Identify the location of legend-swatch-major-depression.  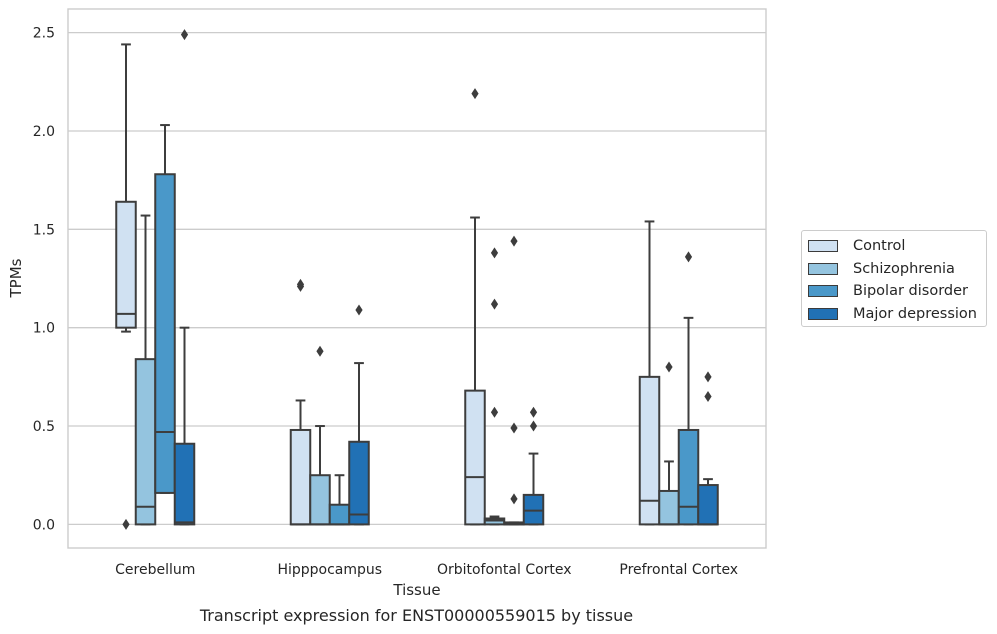
(823, 313).